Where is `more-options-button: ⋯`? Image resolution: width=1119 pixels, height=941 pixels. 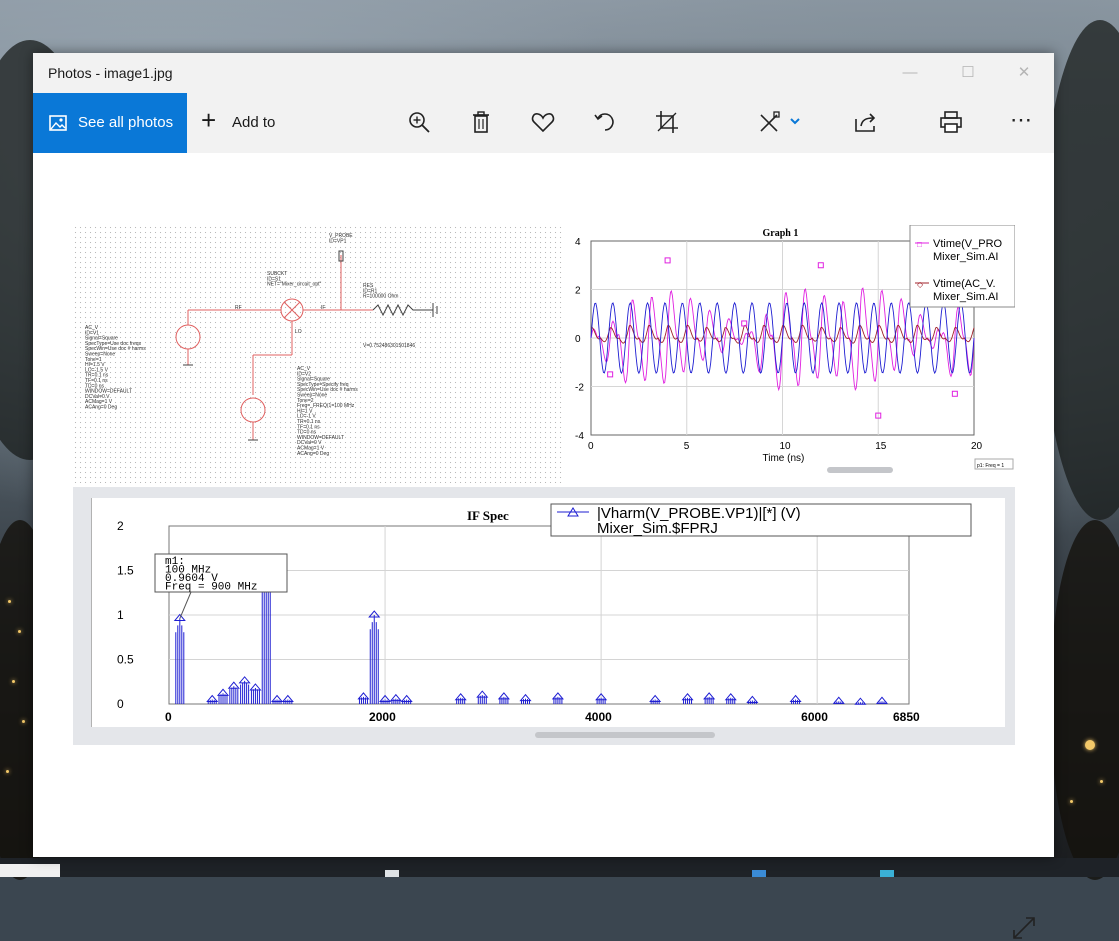
more-options-button: ⋯ is located at coordinates (1021, 119).